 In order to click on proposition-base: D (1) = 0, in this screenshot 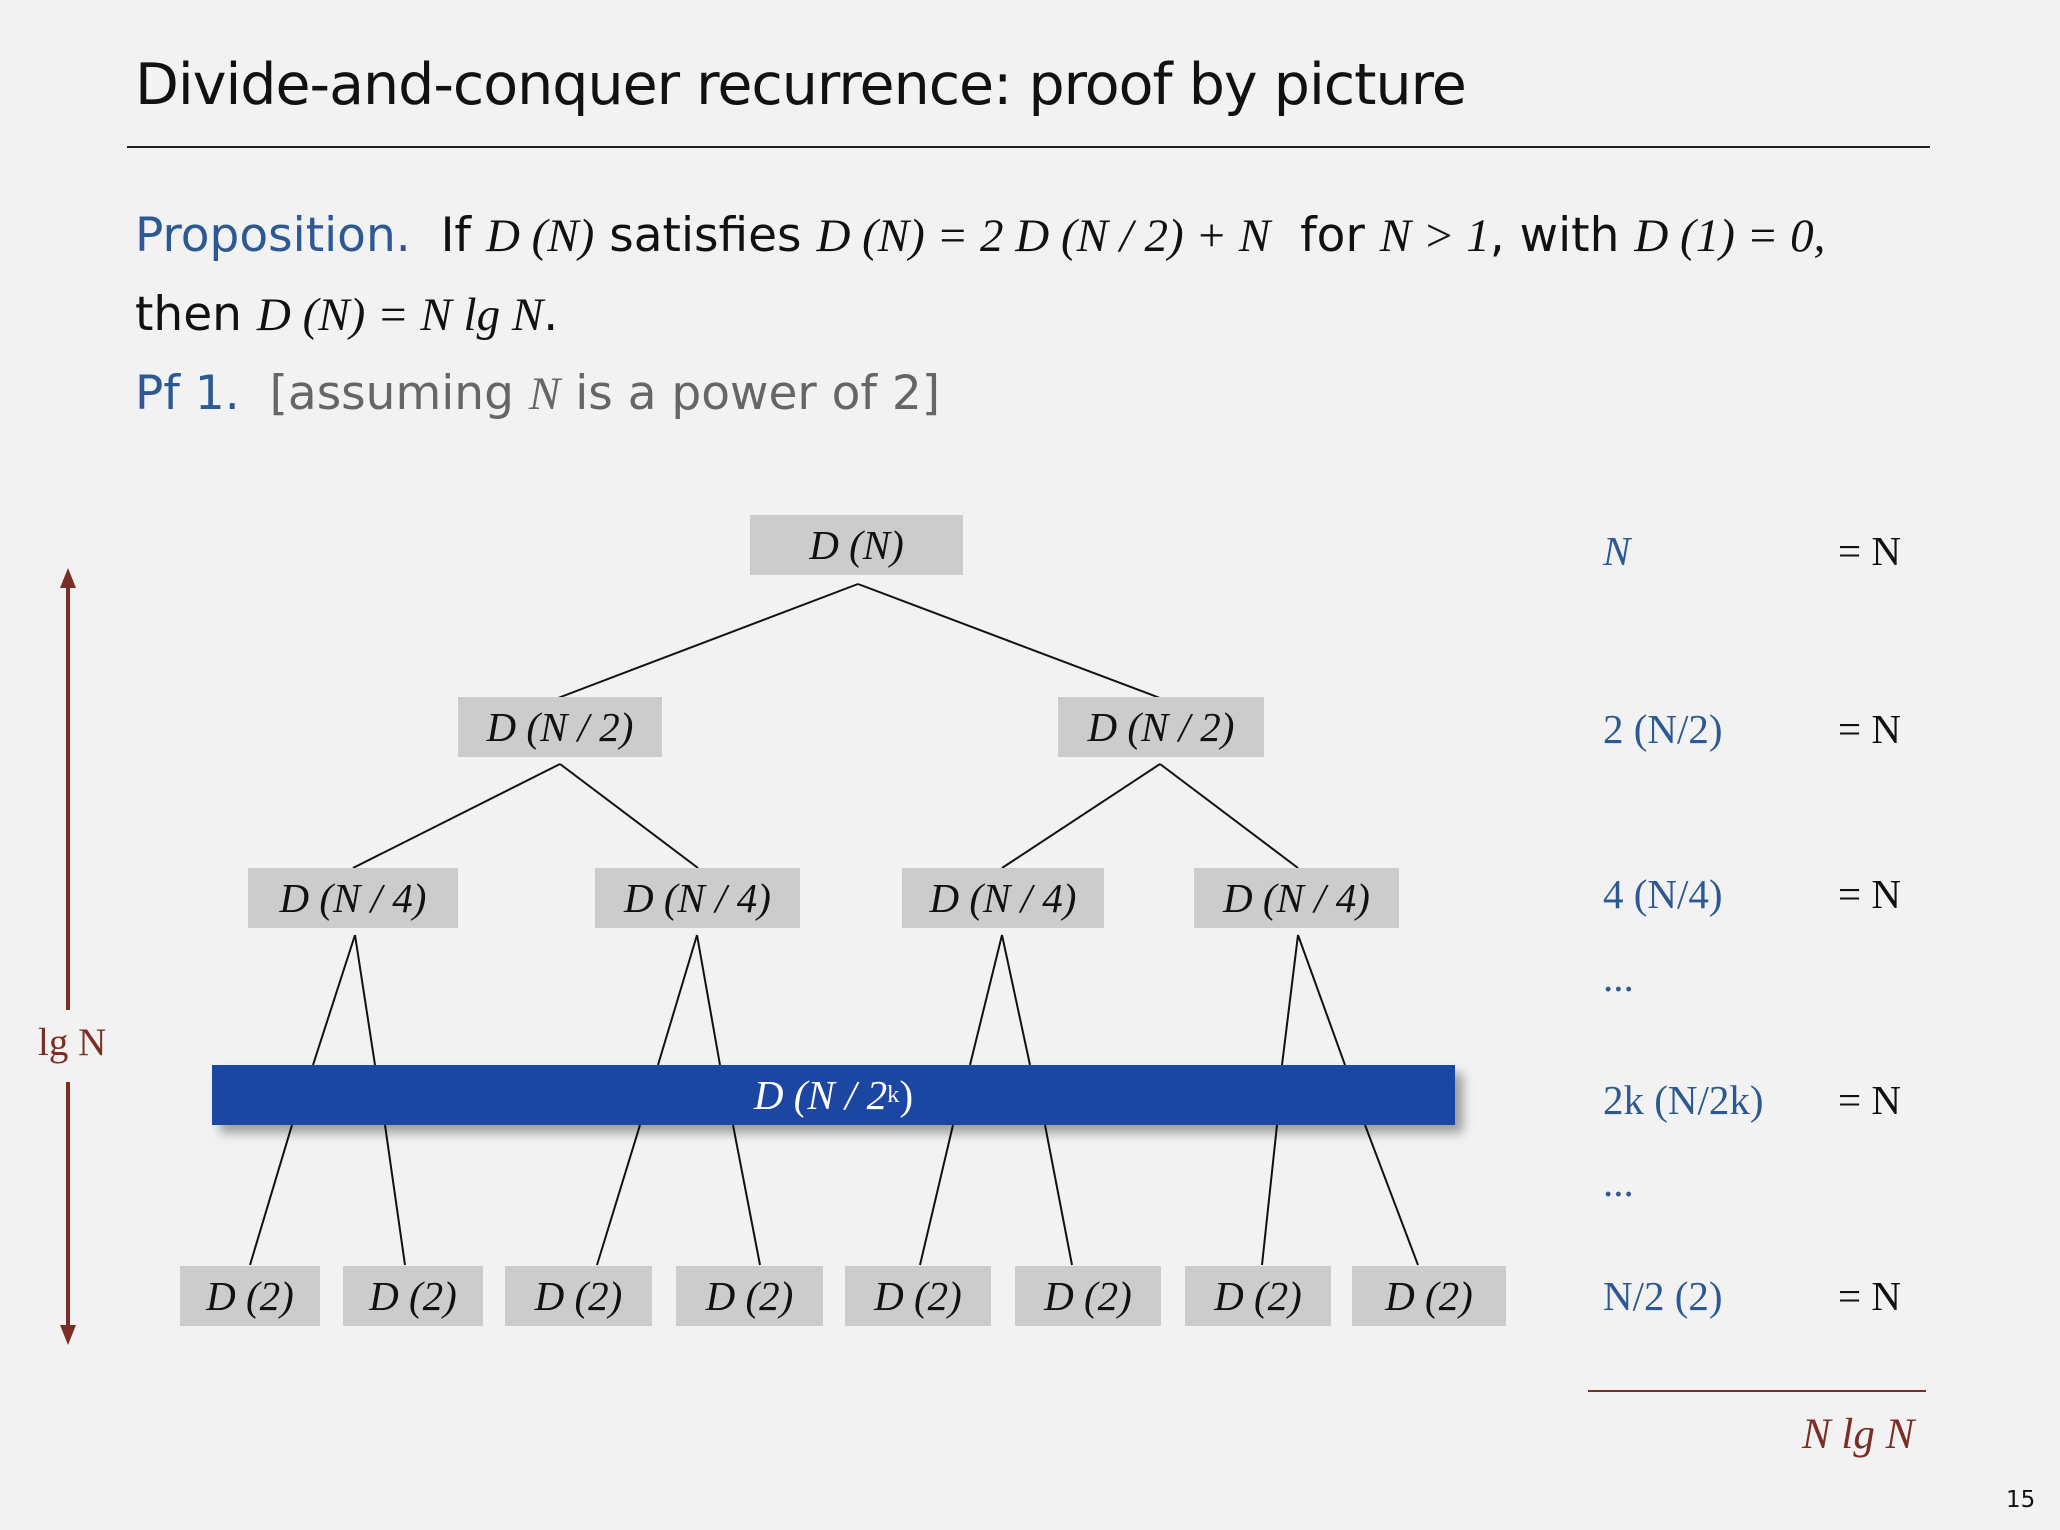, I will do `click(1730, 236)`.